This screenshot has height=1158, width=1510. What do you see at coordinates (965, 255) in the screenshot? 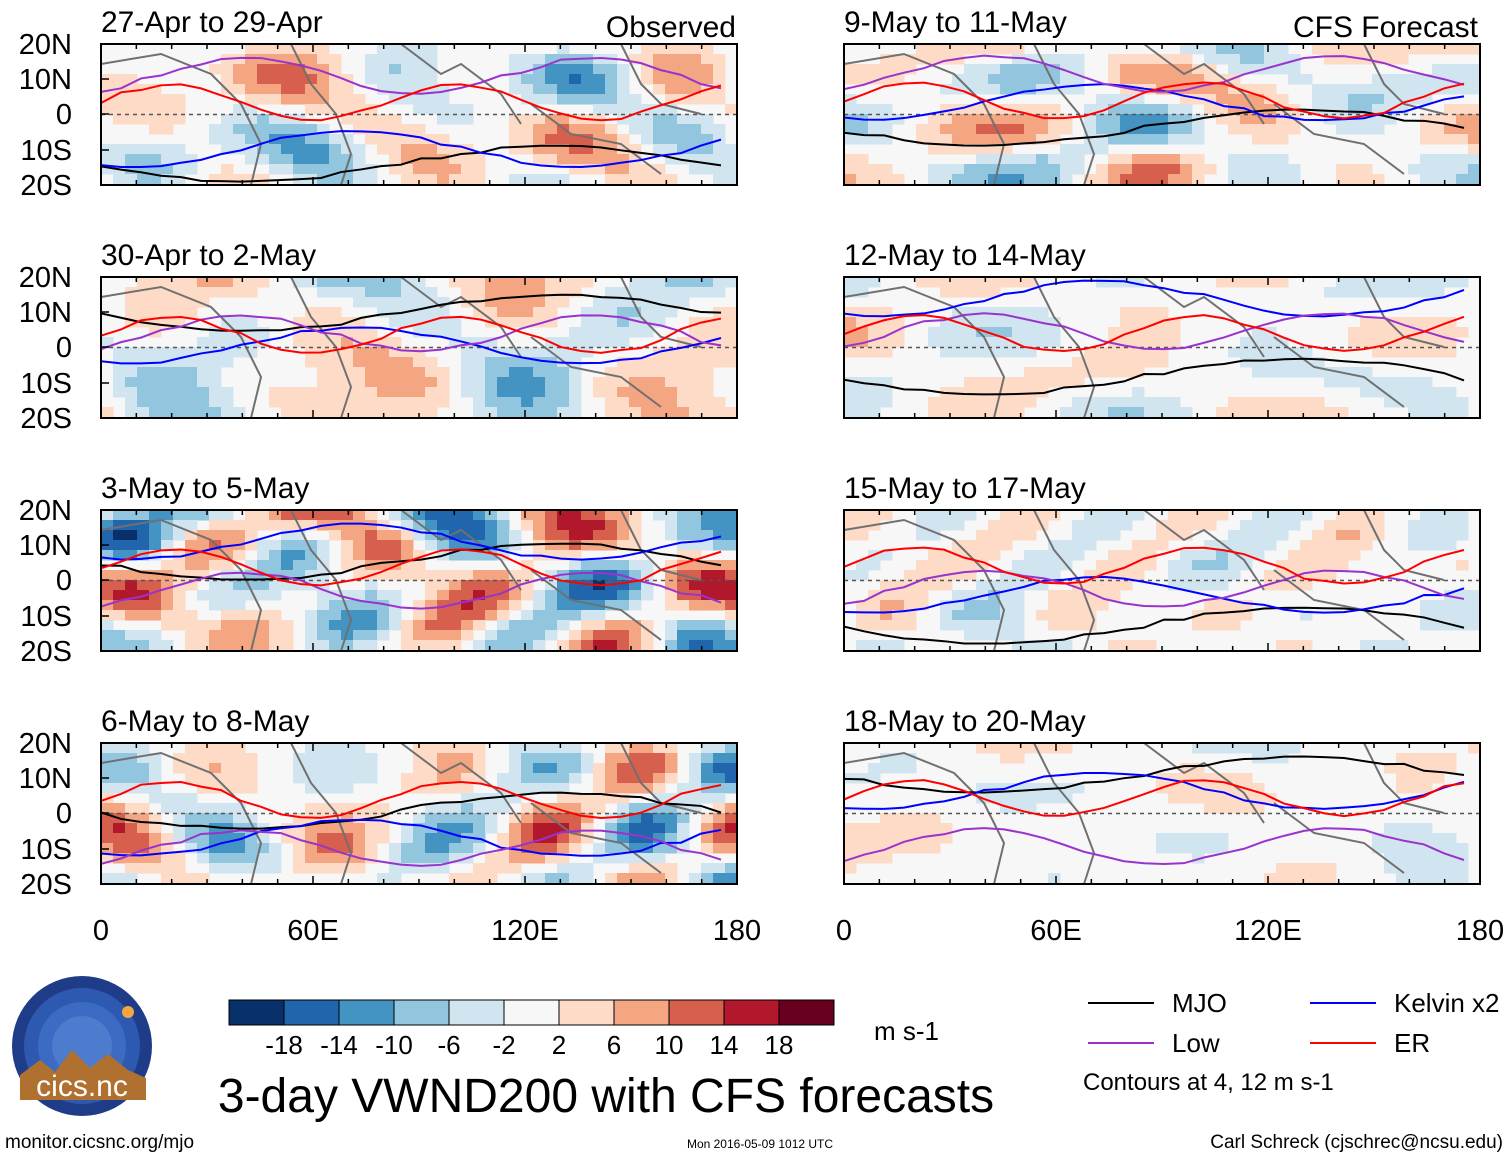
I see `panel-period: 12-May to 14-May` at bounding box center [965, 255].